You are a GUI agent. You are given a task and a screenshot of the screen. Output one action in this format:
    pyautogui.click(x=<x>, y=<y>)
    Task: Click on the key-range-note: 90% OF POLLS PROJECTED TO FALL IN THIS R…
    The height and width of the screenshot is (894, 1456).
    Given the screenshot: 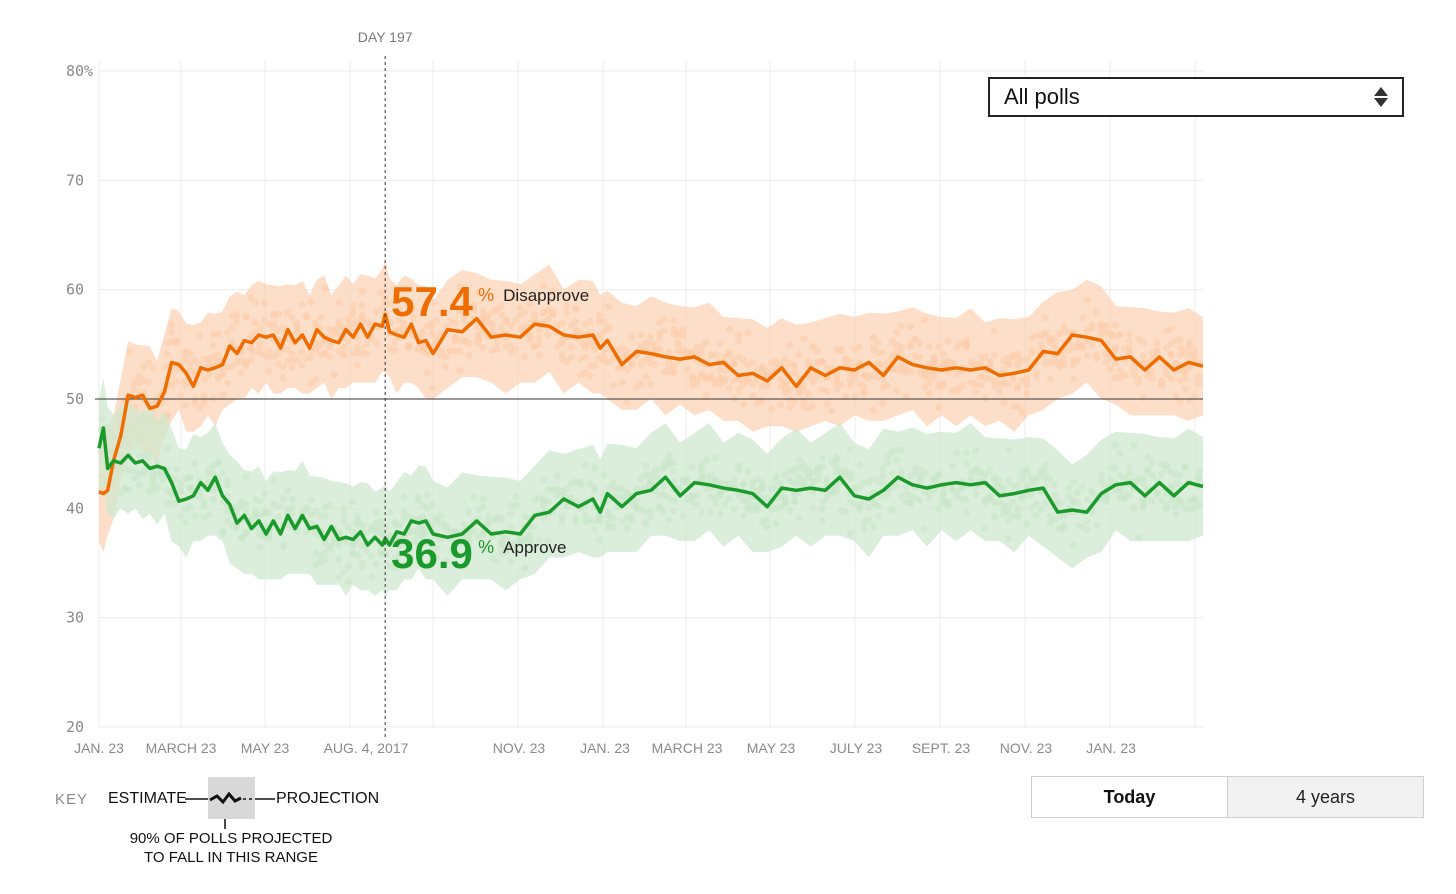 What is the action you would take?
    pyautogui.click(x=231, y=848)
    